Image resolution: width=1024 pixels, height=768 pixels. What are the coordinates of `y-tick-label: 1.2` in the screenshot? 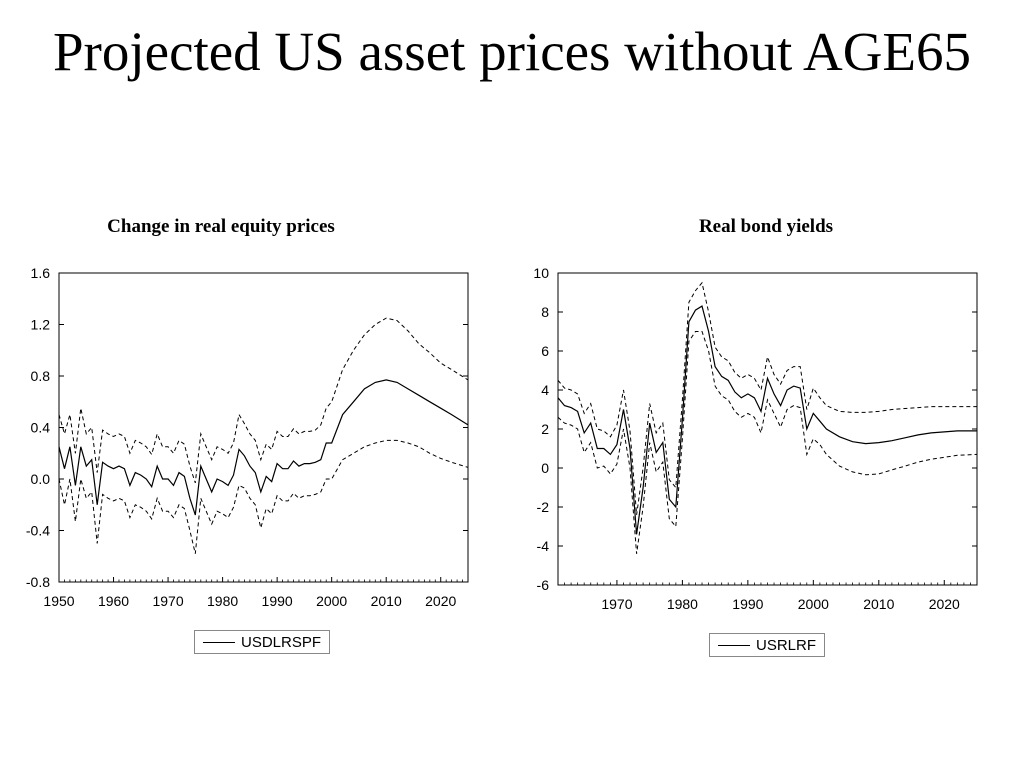 It's located at (41, 325).